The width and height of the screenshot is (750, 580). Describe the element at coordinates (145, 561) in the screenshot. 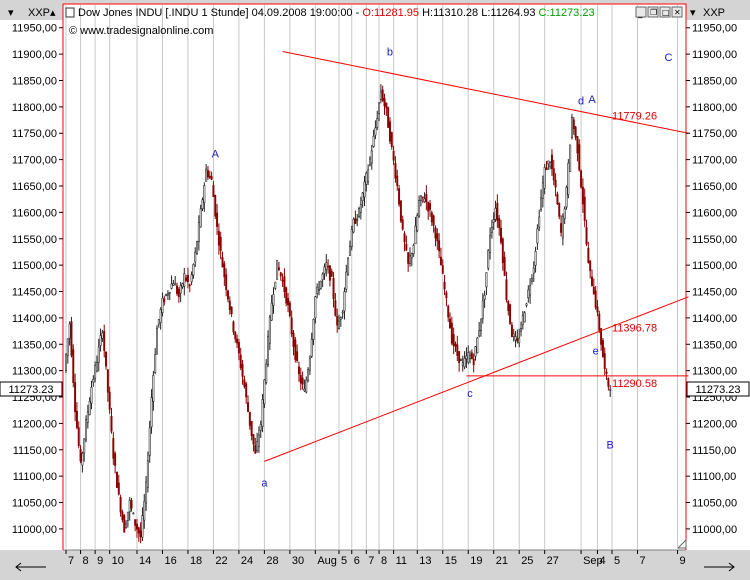

I see `x-tick-label: 14` at that location.